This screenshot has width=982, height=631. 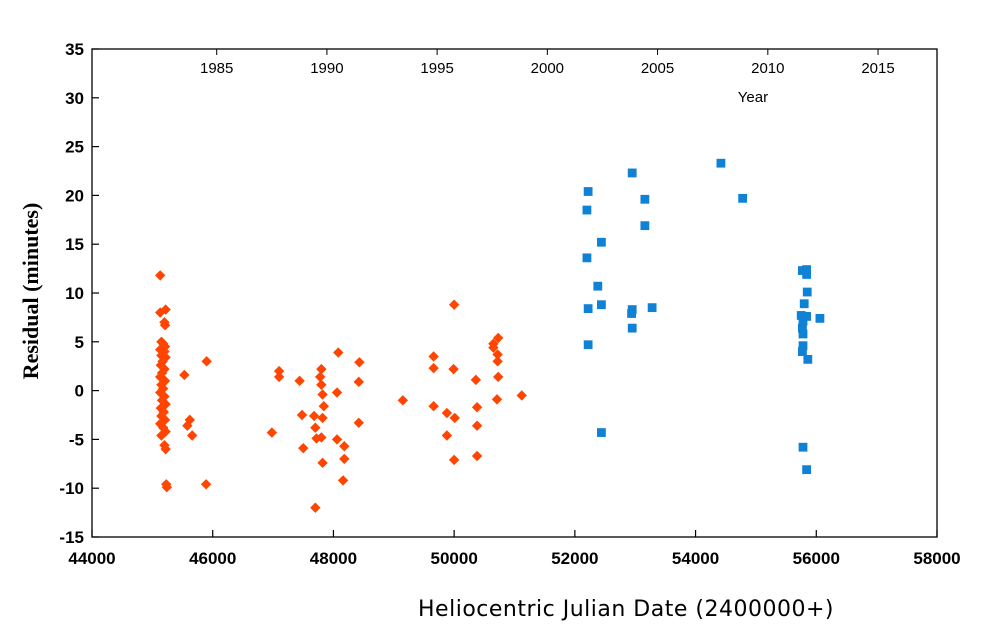 I want to click on y-tick-label: 30, so click(x=74, y=98).